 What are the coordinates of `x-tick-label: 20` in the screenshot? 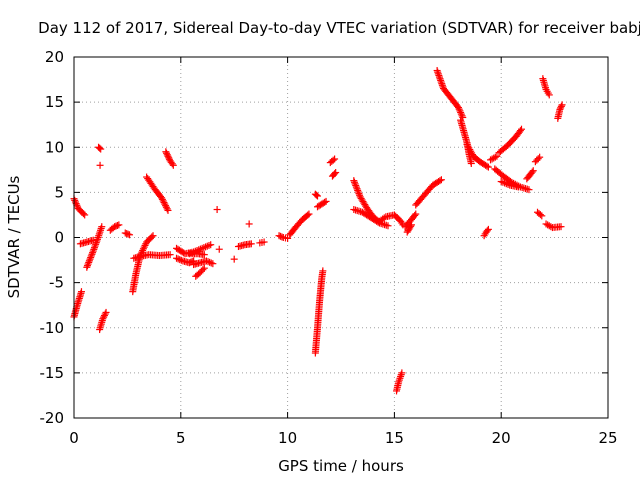 It's located at (501, 438).